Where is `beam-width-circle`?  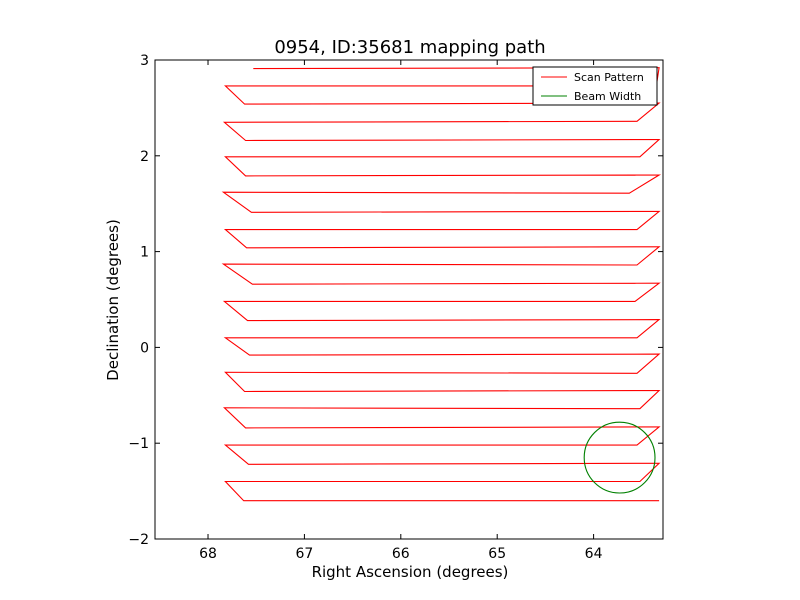 beam-width-circle is located at coordinates (619, 457).